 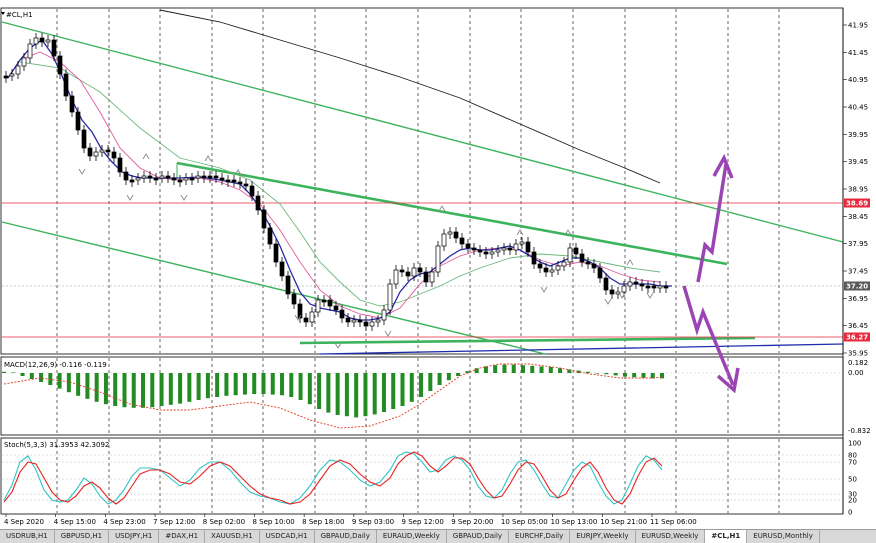 What do you see at coordinates (527, 340) in the screenshot?
I see `wedge-support-line` at bounding box center [527, 340].